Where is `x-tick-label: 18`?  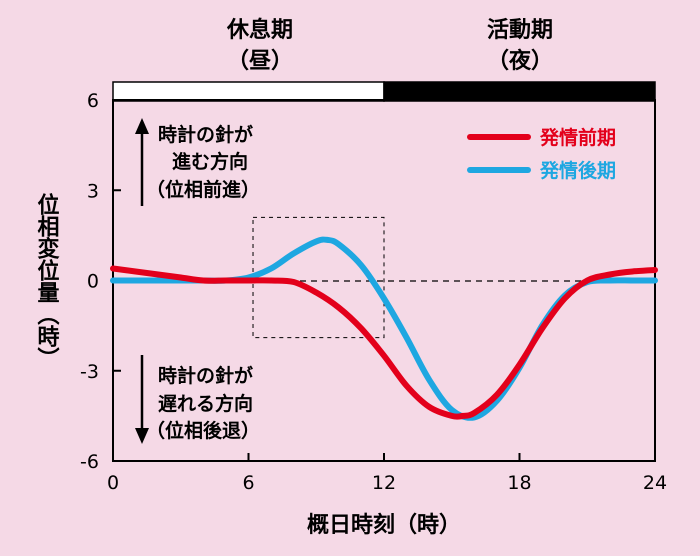 x-tick-label: 18 is located at coordinates (519, 483).